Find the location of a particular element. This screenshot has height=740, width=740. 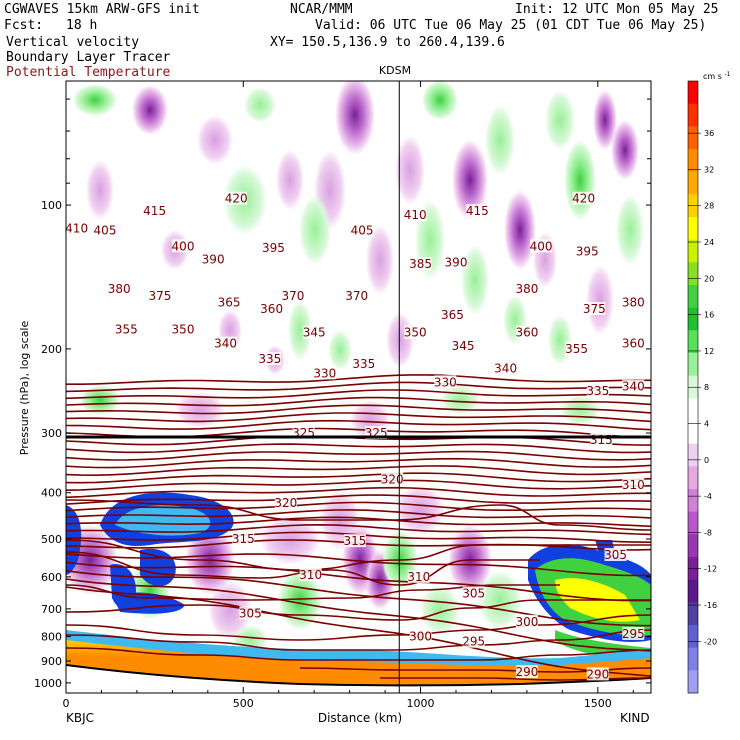

colorbar-label: 12 is located at coordinates (709, 351).